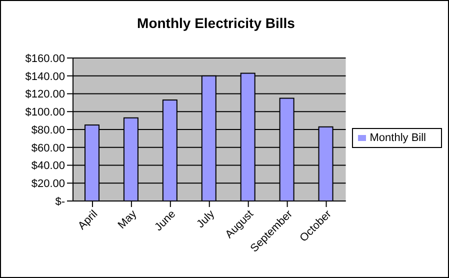  Describe the element at coordinates (128, 220) in the screenshot. I see `x-tick-label: May` at that location.